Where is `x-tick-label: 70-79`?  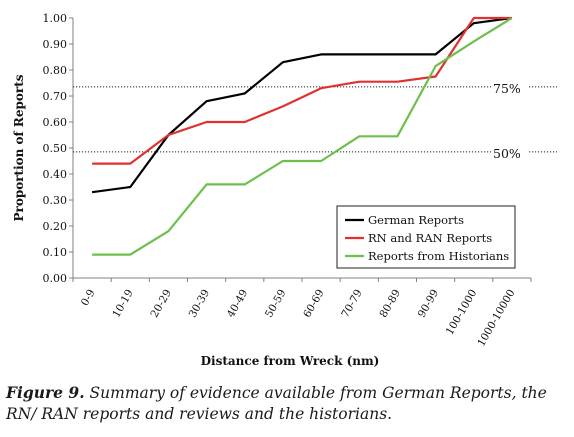
x-tick-label: 70-79 is located at coordinates (352, 304).